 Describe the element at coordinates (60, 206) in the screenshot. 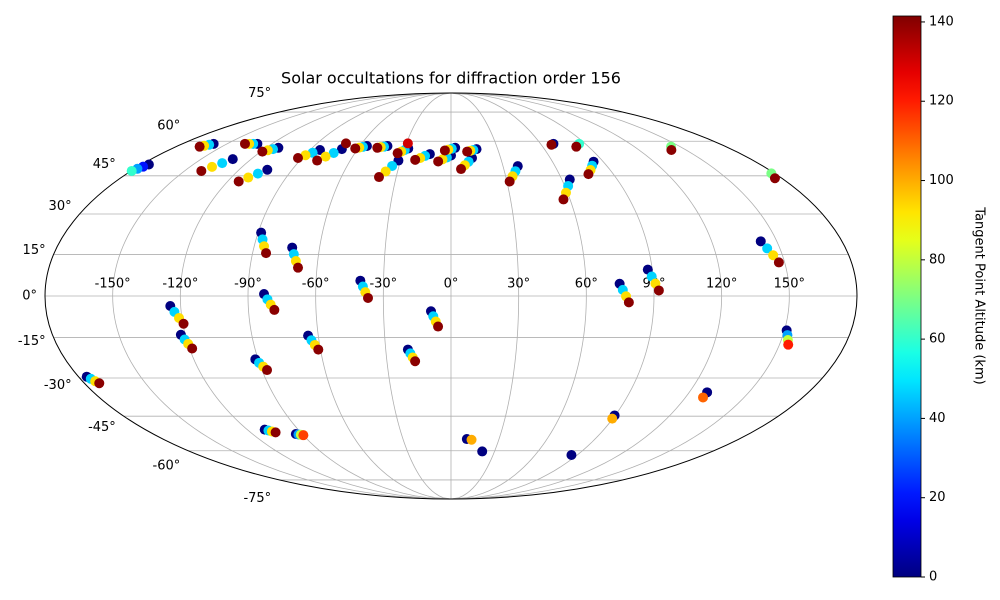

I see `y-tick-label: 30°` at that location.